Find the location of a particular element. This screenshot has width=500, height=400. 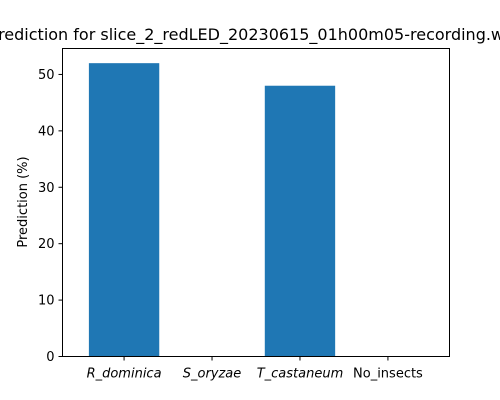

y-tick-label: 40 is located at coordinates (46, 131).